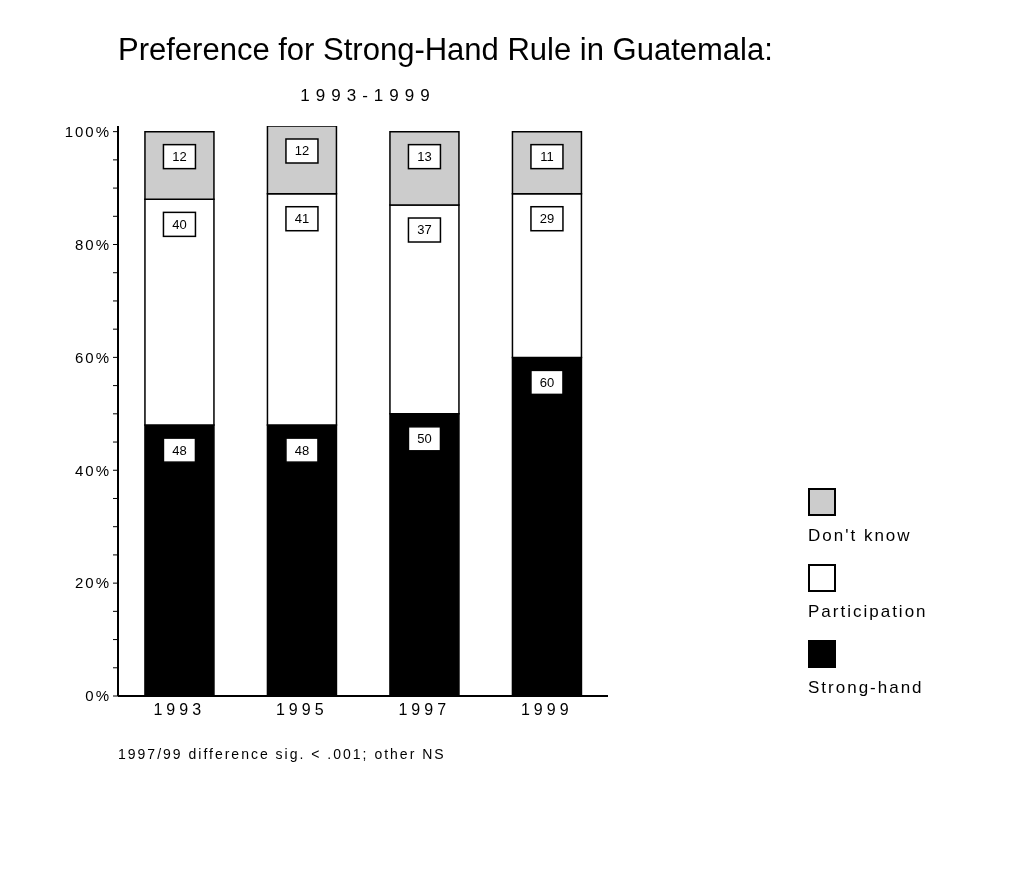  I want to click on chart-title: Preference for Strong-Hand Rule in Guatemala:, so click(445, 49).